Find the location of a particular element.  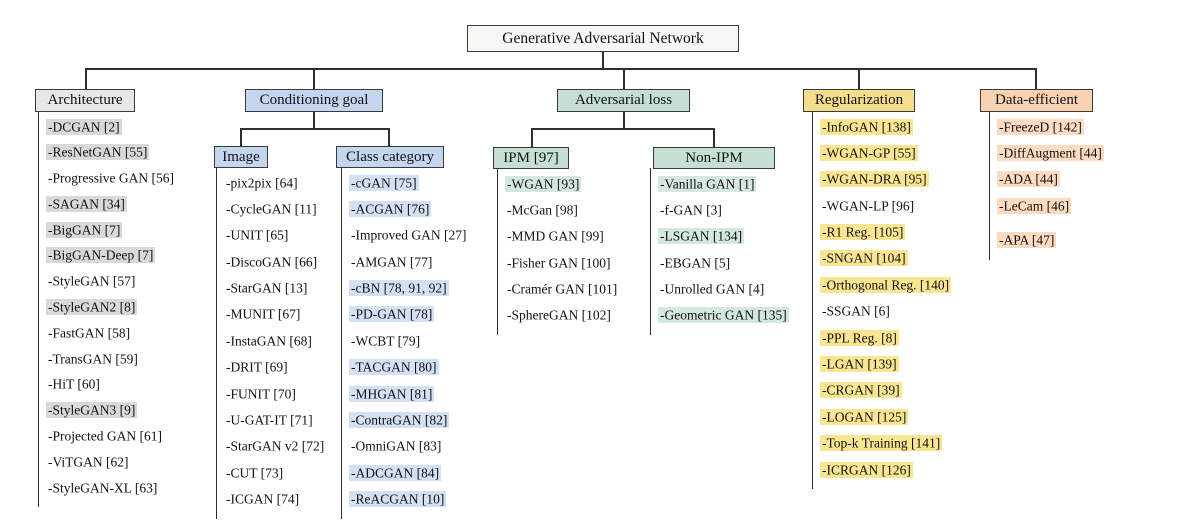

tree-item-label: -Fisher GAN [100] is located at coordinates (559, 263).